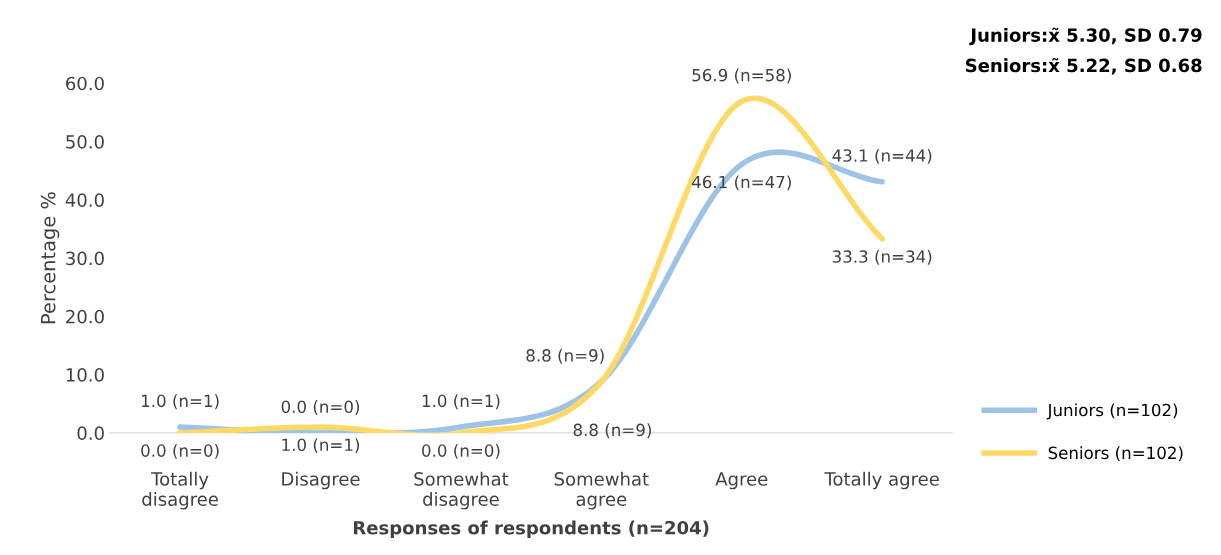  Describe the element at coordinates (180, 490) in the screenshot. I see `x-tick-label: Totally disagree` at that location.